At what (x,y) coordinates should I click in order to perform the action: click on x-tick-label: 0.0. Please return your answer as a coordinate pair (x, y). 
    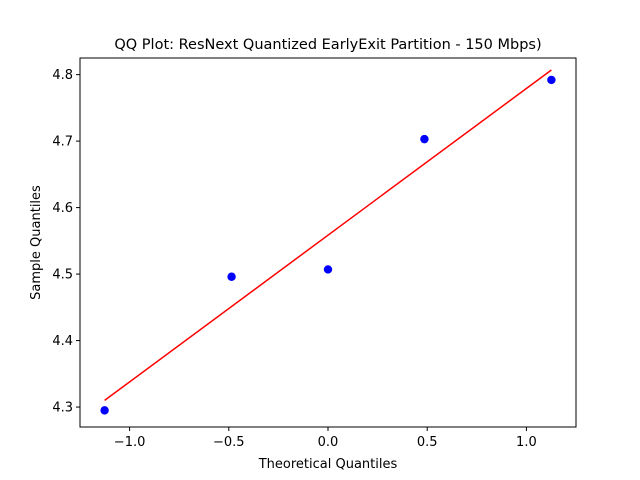
    Looking at the image, I should click on (328, 442).